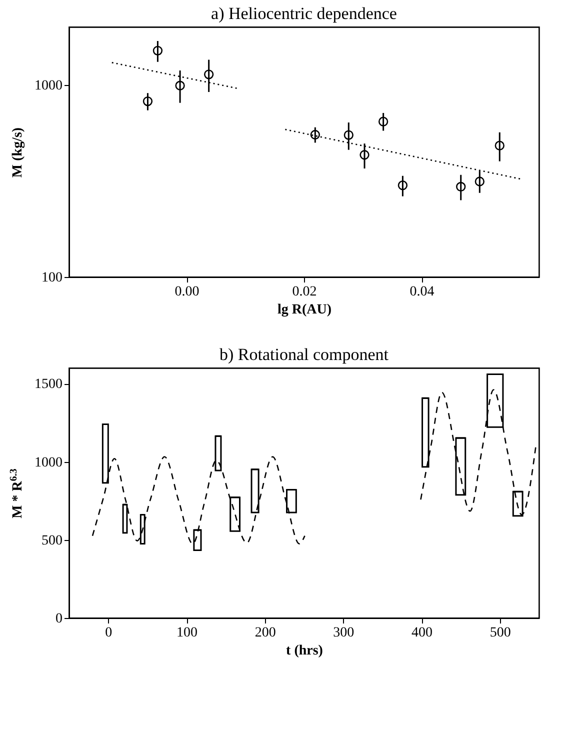  I want to click on bar, so click(255, 491).